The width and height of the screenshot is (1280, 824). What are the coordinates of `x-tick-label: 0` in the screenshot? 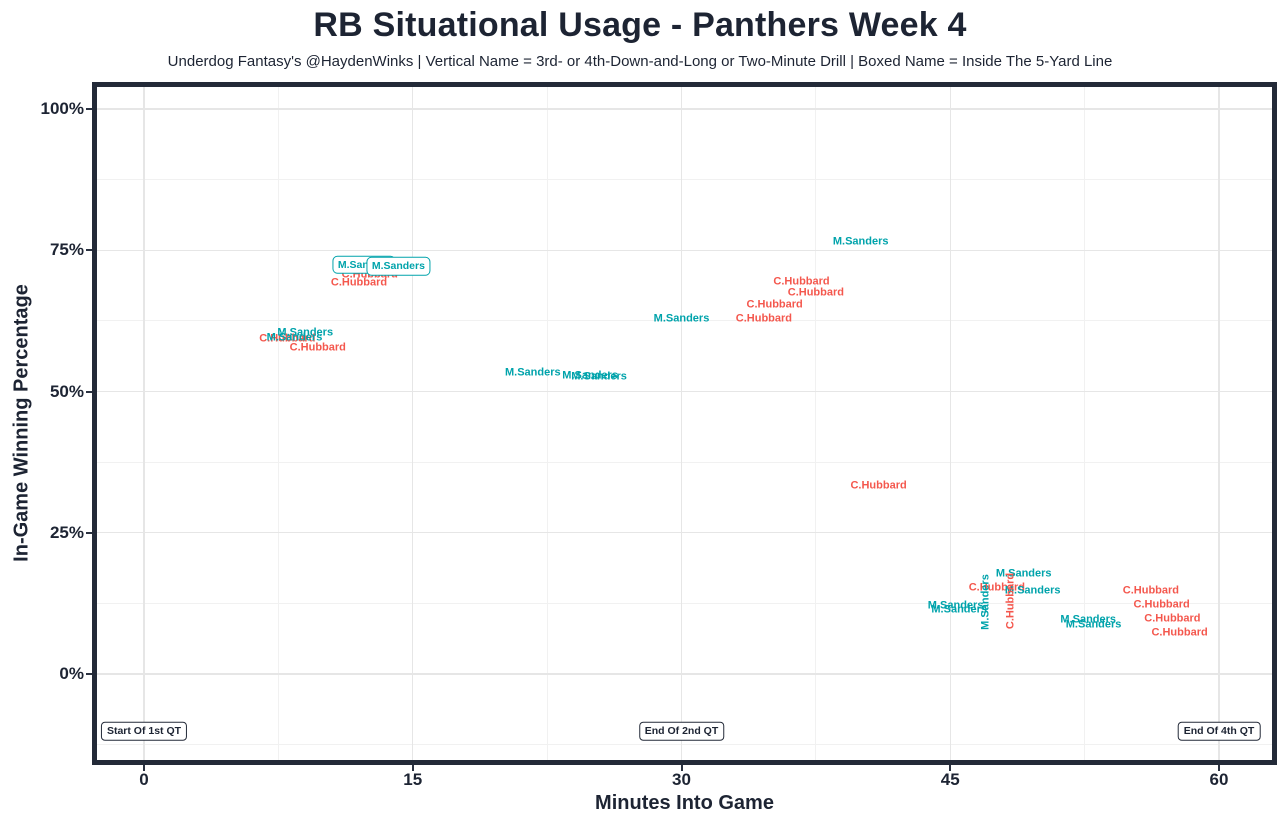 It's located at (144, 779).